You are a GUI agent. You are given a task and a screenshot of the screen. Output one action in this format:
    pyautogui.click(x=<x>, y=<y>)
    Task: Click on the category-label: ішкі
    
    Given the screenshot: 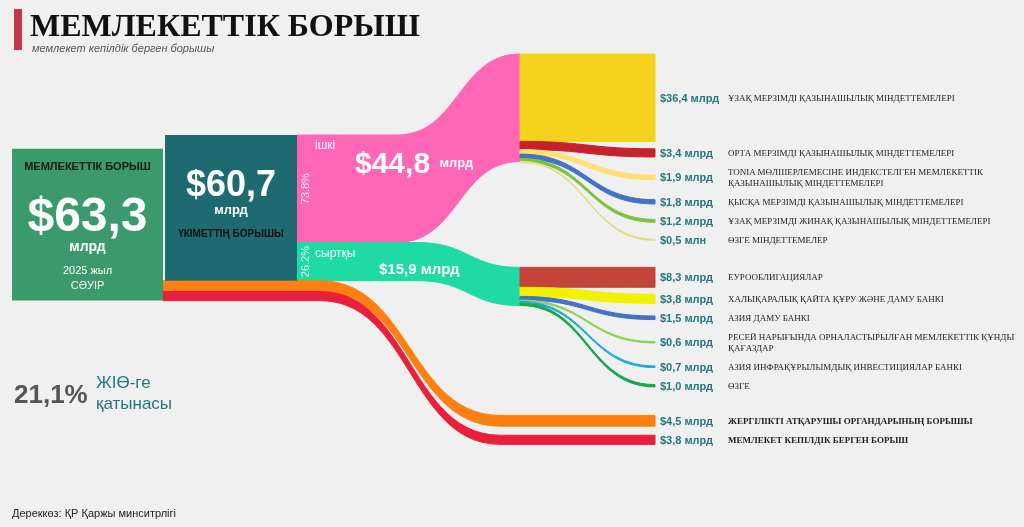 What is the action you would take?
    pyautogui.click(x=325, y=145)
    